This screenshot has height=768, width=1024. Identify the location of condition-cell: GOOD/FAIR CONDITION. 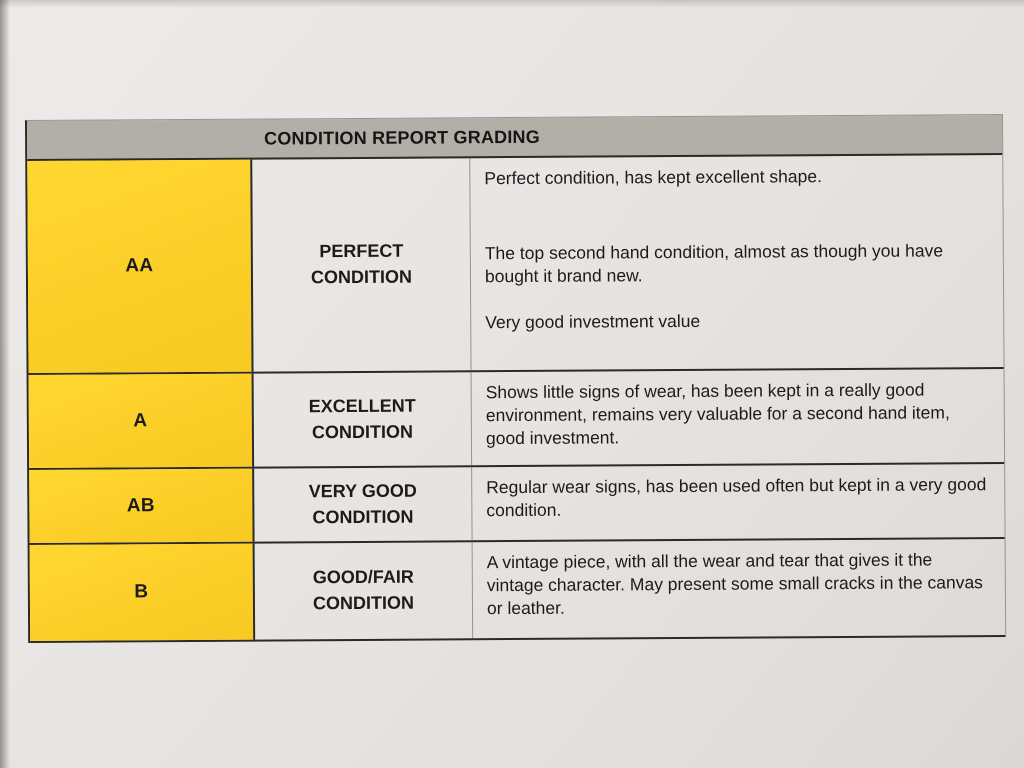
(364, 591).